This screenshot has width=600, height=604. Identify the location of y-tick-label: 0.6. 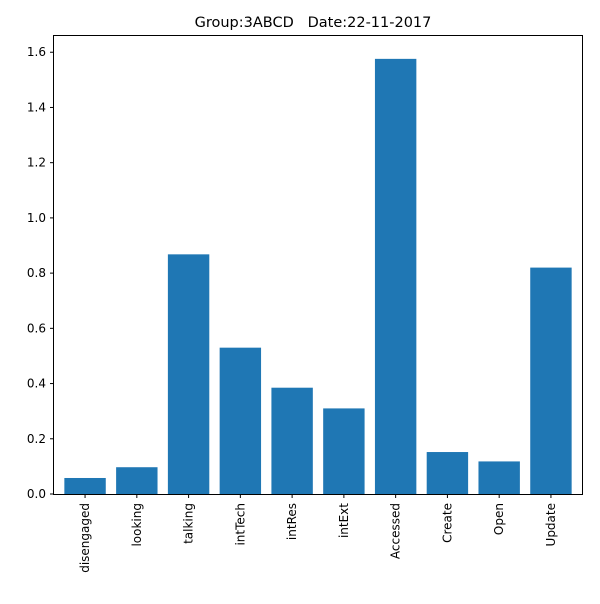
(36, 328).